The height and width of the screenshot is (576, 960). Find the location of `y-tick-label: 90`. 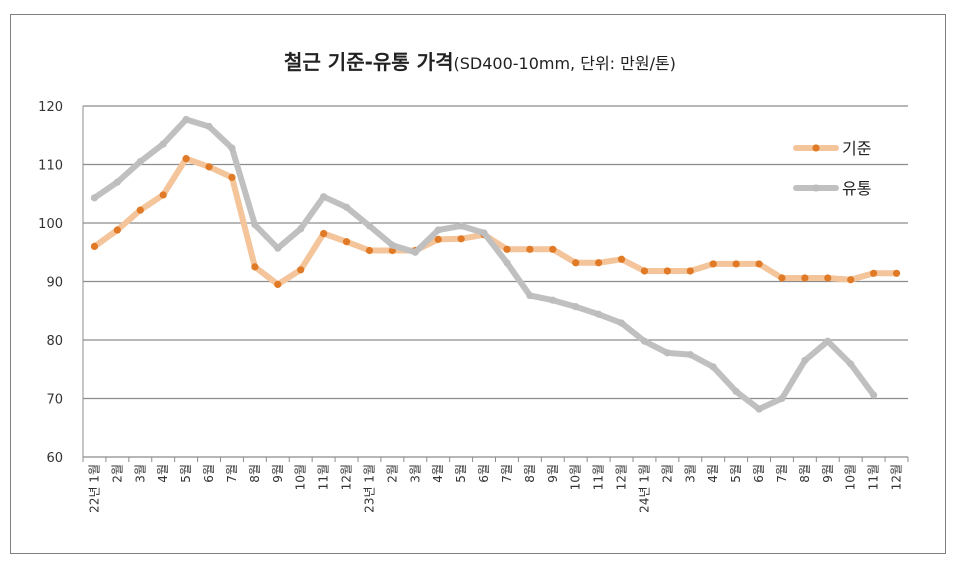

y-tick-label: 90 is located at coordinates (54, 283).